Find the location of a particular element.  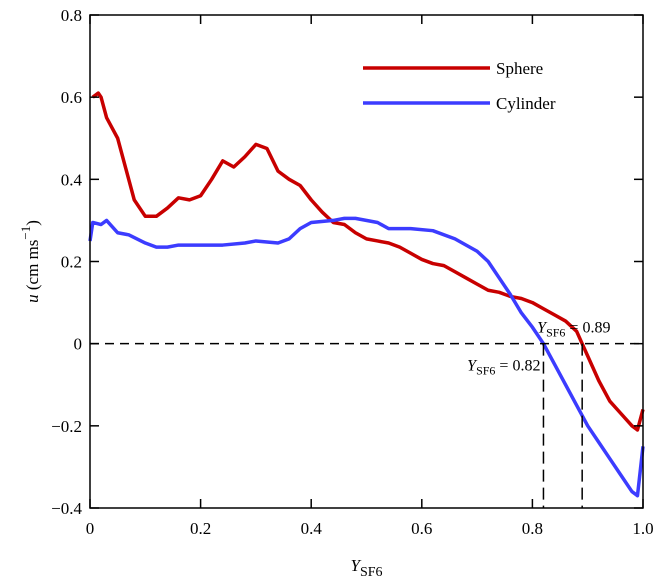

x-label-main: Y is located at coordinates (355, 565).